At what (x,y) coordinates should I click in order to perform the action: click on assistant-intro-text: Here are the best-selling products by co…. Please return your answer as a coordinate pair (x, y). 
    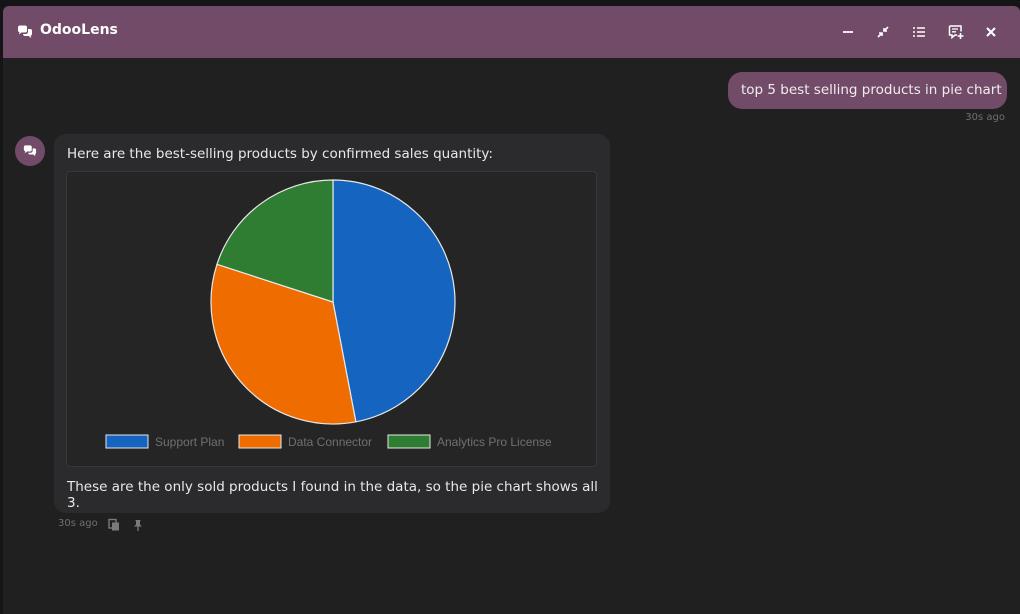
    Looking at the image, I should click on (280, 154).